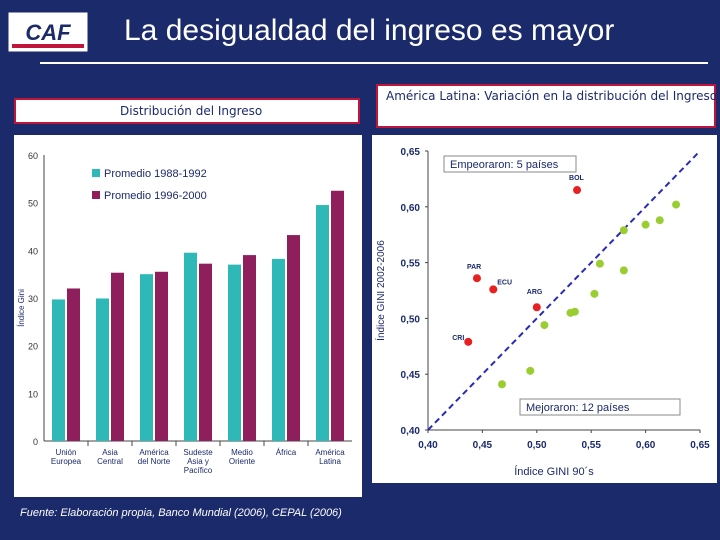 The image size is (720, 540). Describe the element at coordinates (474, 267) in the screenshot. I see `worsened-point-label: PAR` at that location.